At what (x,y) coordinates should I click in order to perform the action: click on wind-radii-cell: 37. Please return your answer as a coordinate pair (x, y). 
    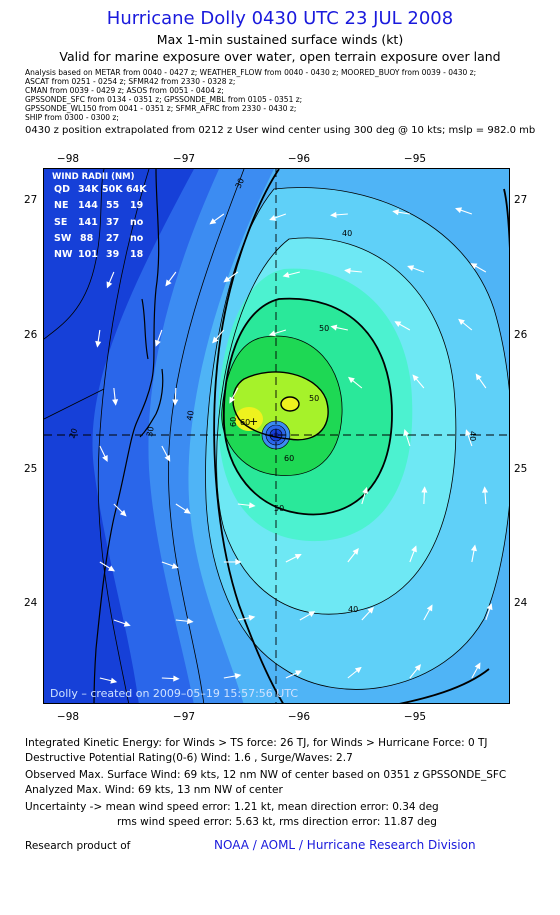
    Looking at the image, I should click on (112, 222).